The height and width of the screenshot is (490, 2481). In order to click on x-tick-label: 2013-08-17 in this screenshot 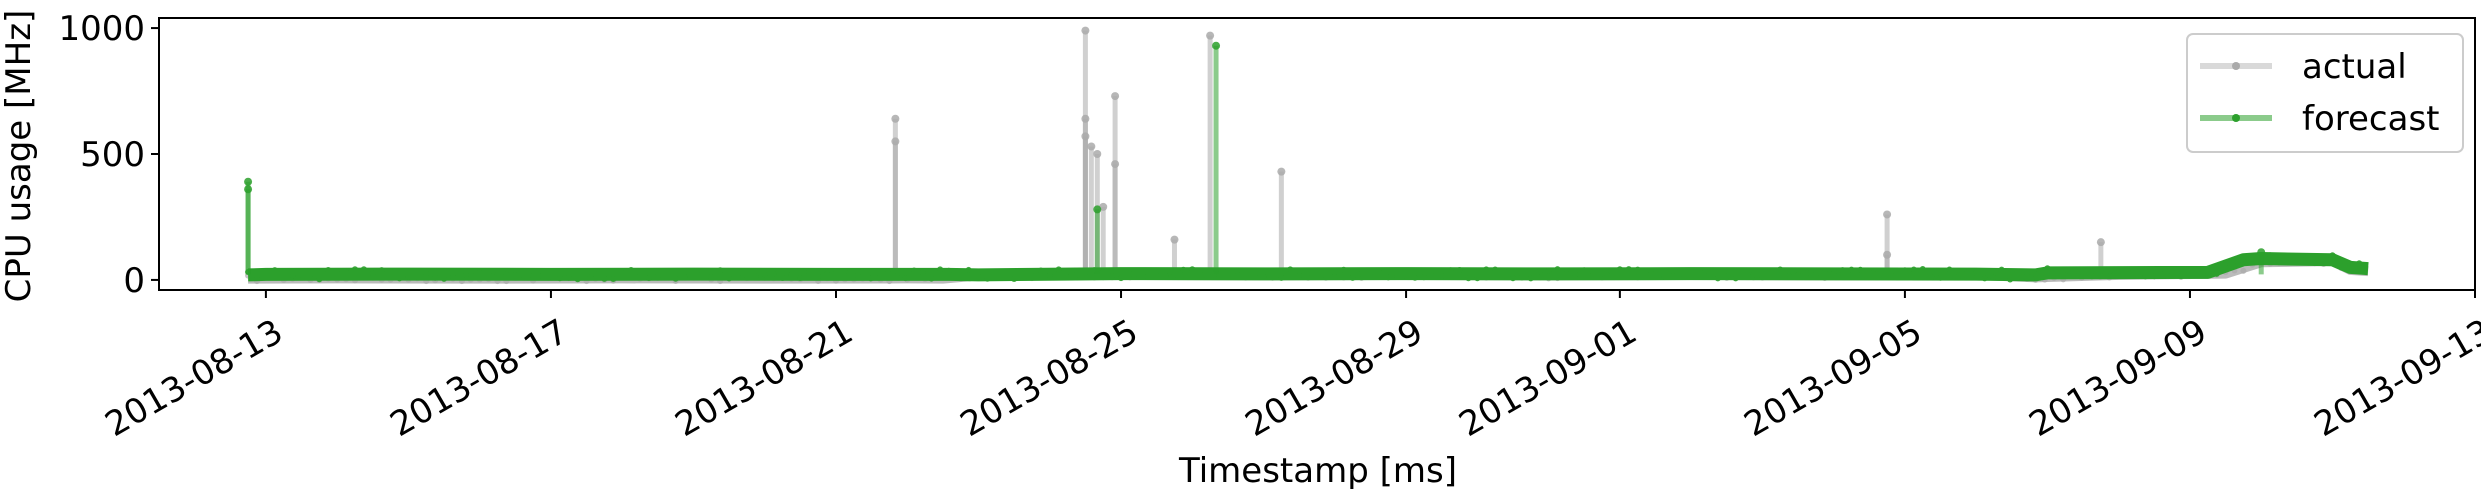, I will do `click(479, 378)`.